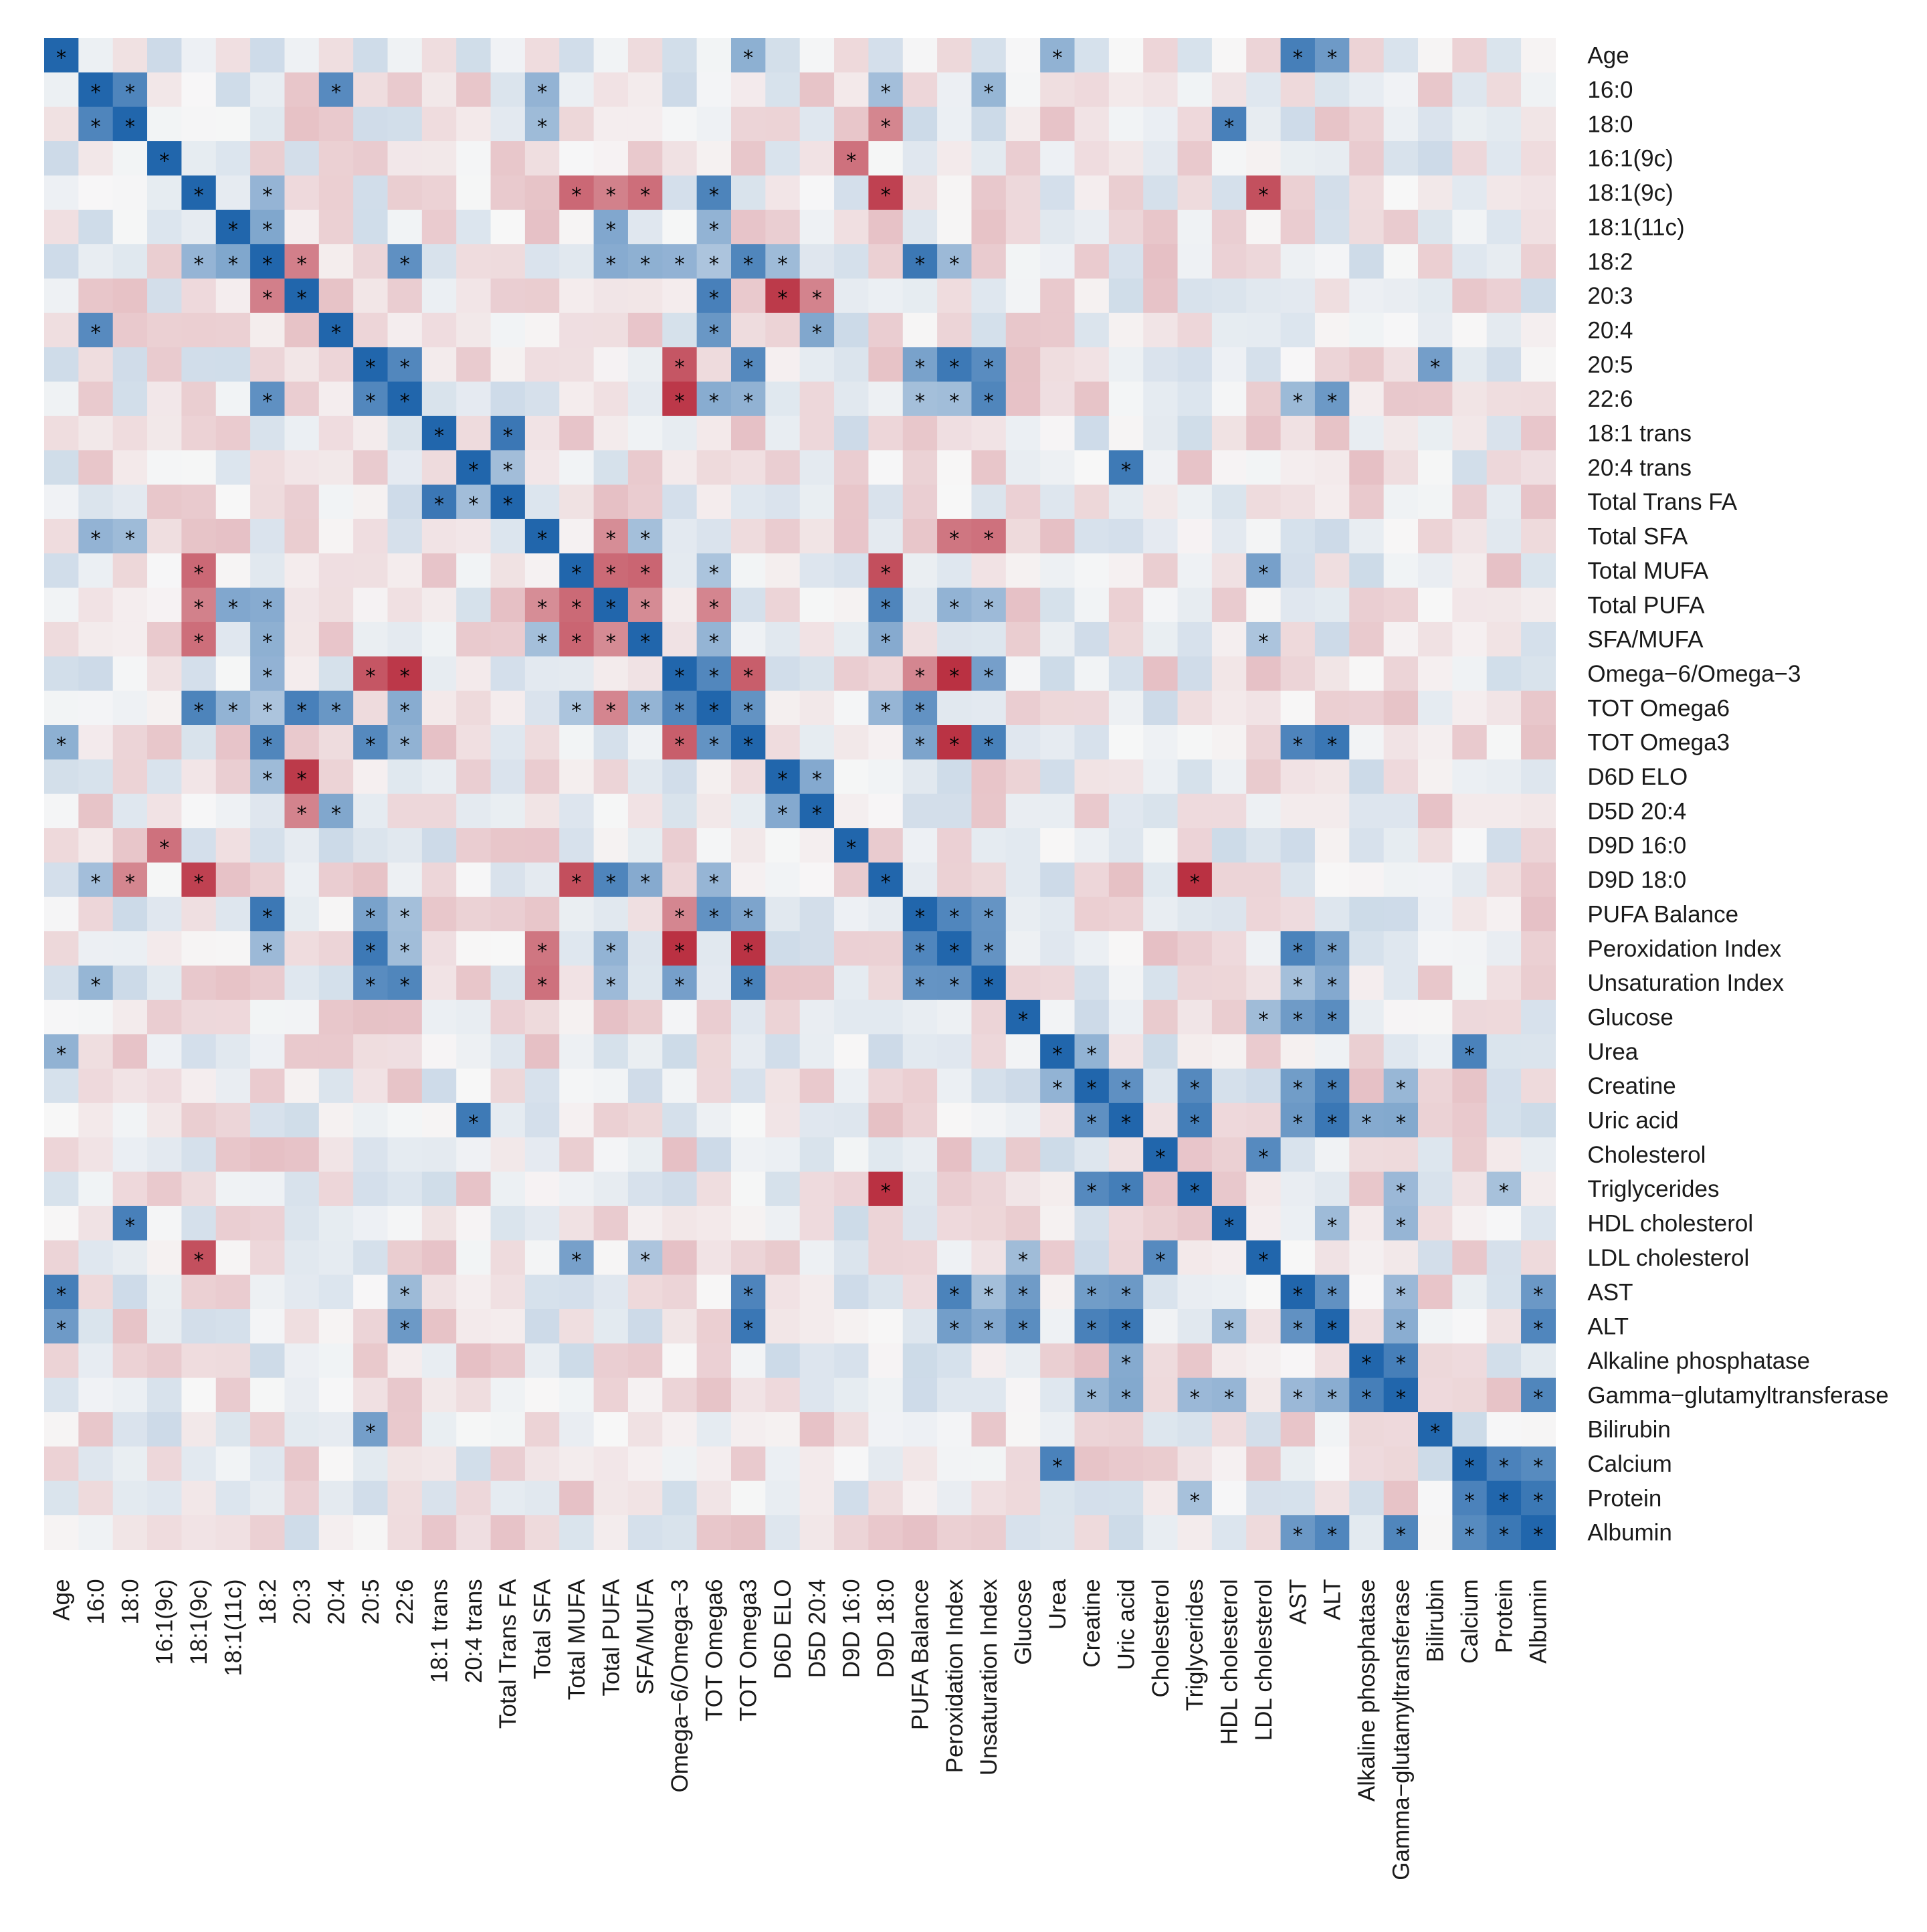 The width and height of the screenshot is (1927, 1932). What do you see at coordinates (1636, 846) in the screenshot?
I see `row-label: D9D 16:0` at bounding box center [1636, 846].